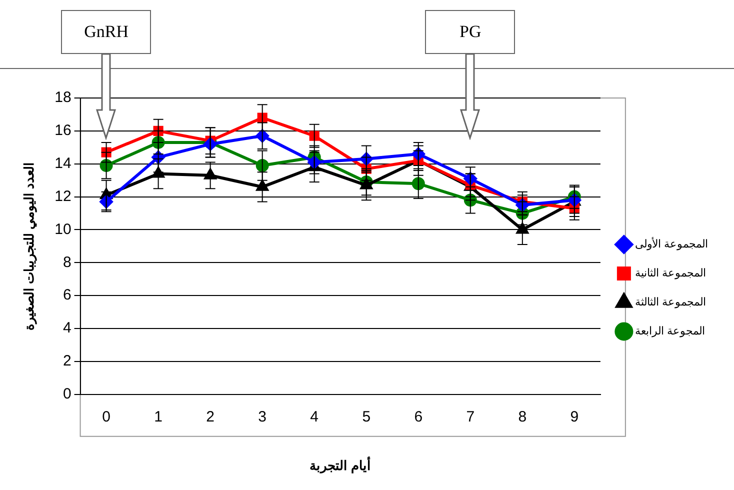  Describe the element at coordinates (670, 302) in the screenshot. I see `legend-label: المجموعة الثالثة` at that location.